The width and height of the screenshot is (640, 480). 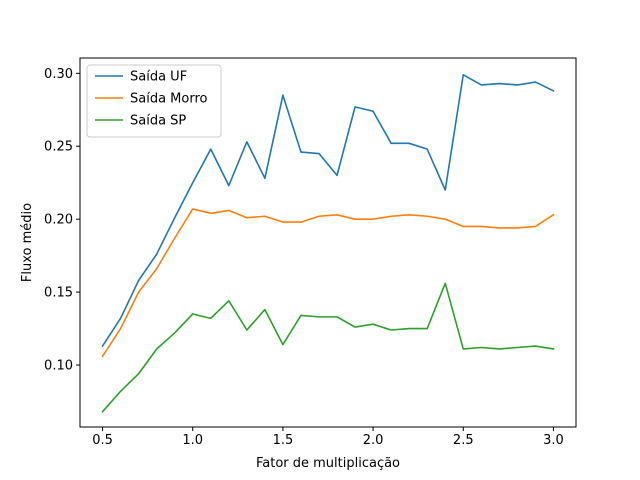 I want to click on x-axis-label: Fator de multiplicação, so click(x=328, y=463).